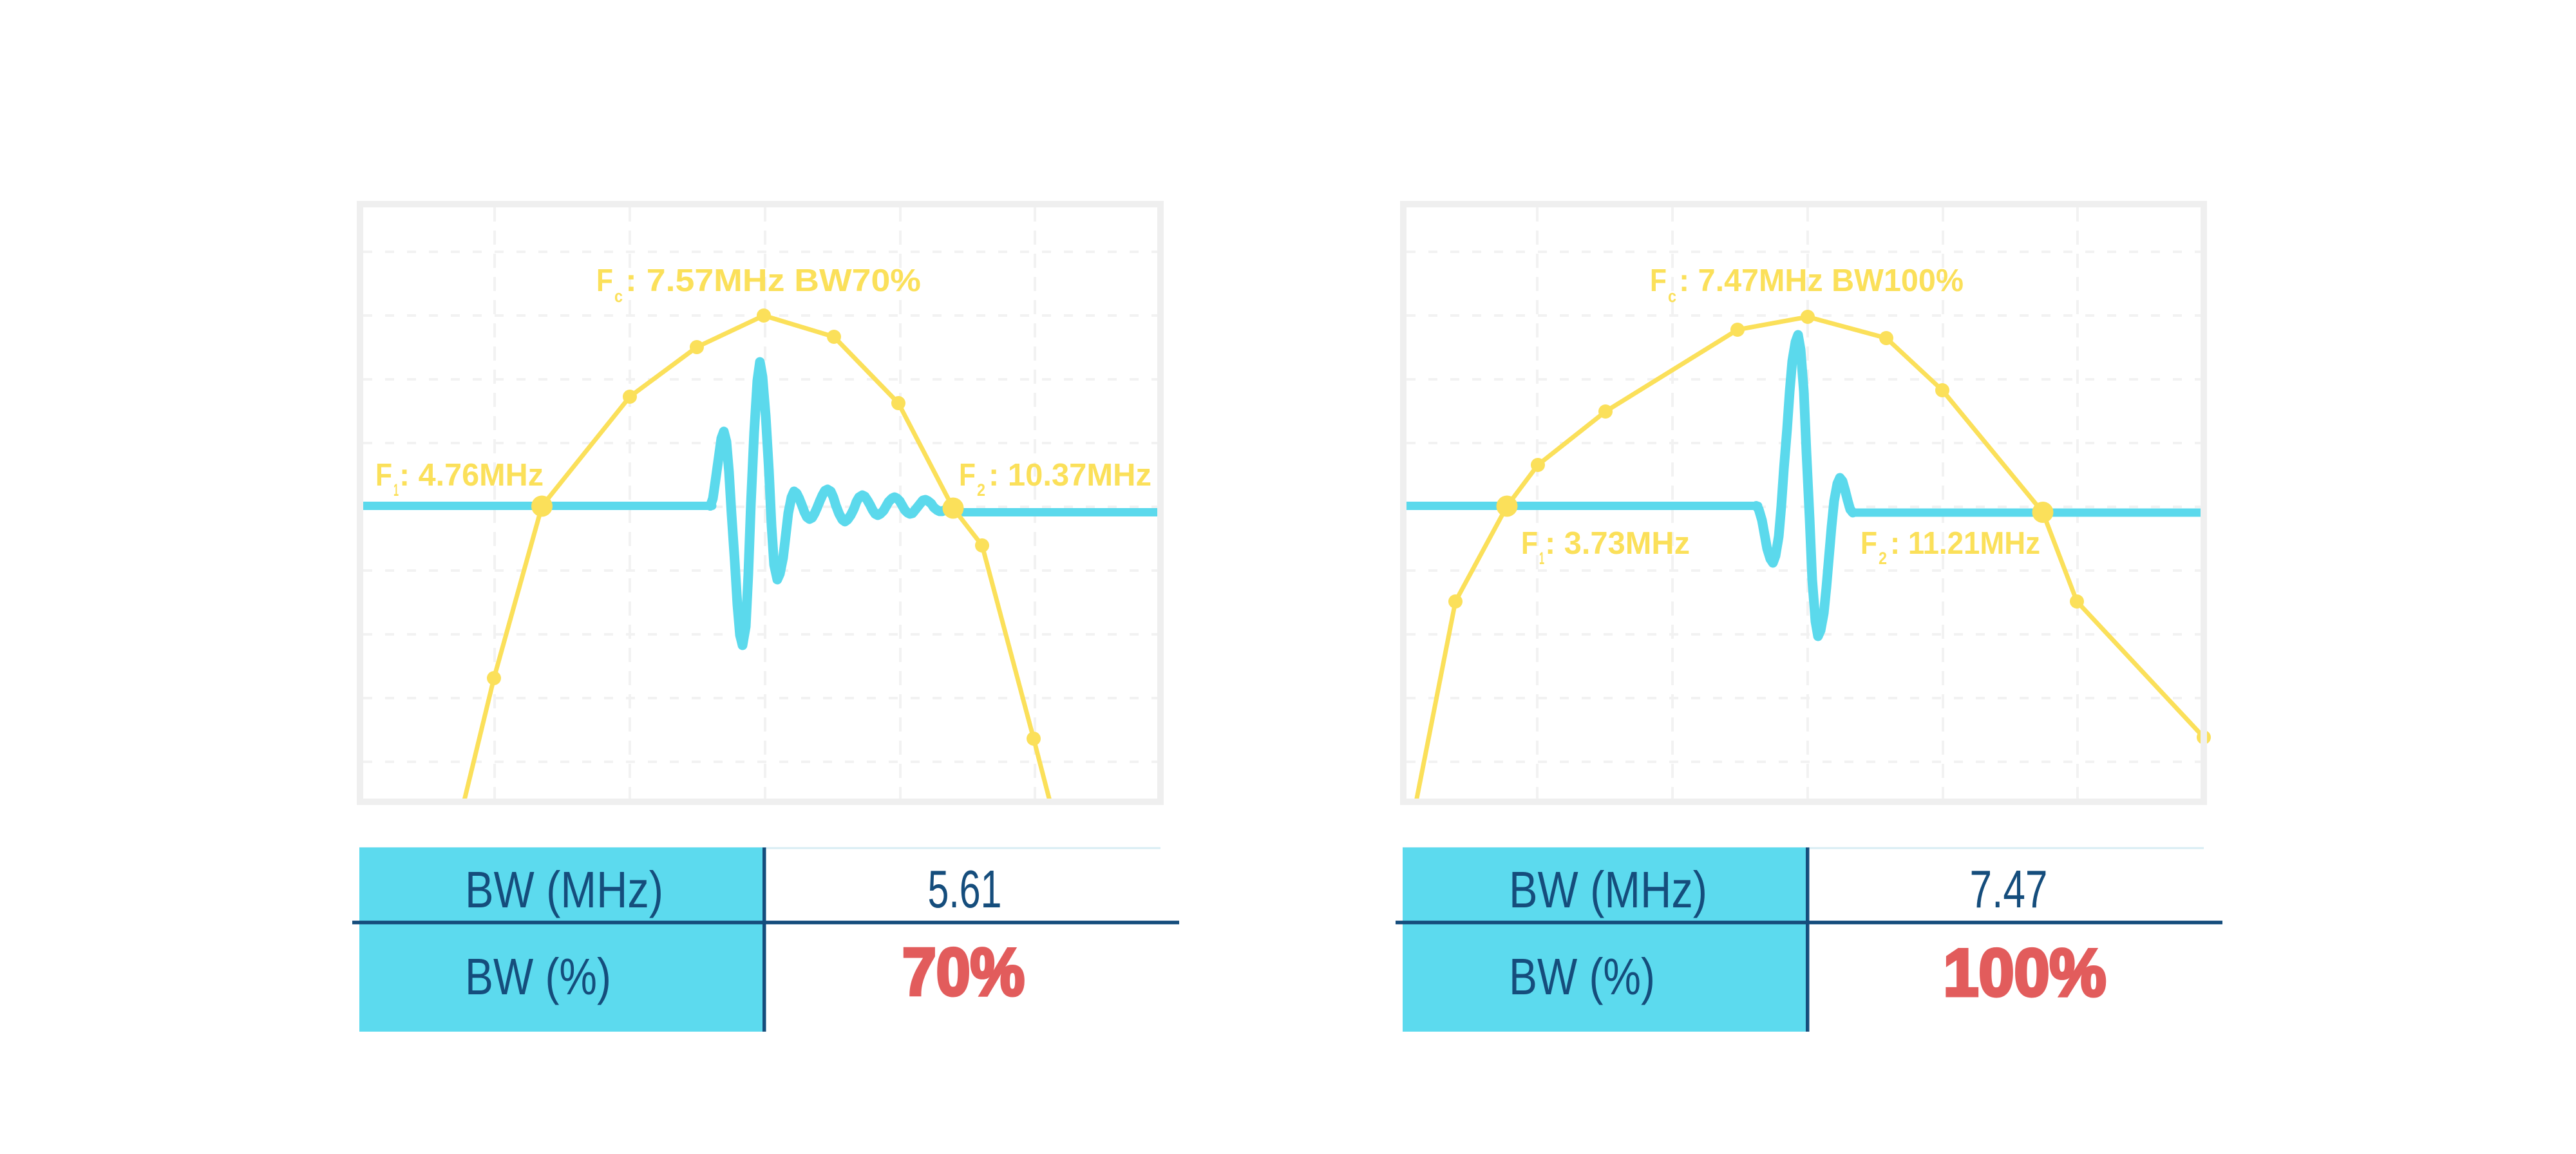 The height and width of the screenshot is (1154, 2576). Describe the element at coordinates (471, 475) in the screenshot. I see `svg-text:: 4.76MHz: : 4.76MHz` at that location.